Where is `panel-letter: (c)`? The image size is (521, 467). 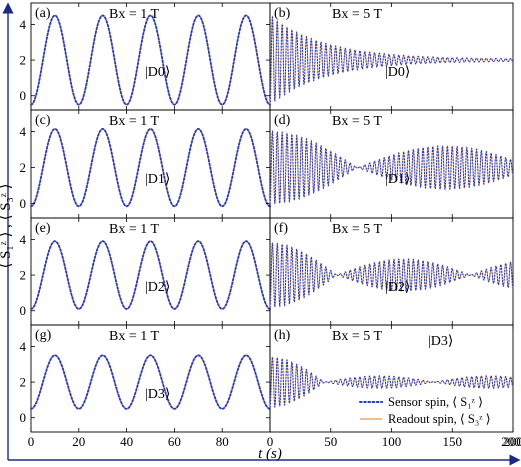
panel-letter: (c) is located at coordinates (43, 120).